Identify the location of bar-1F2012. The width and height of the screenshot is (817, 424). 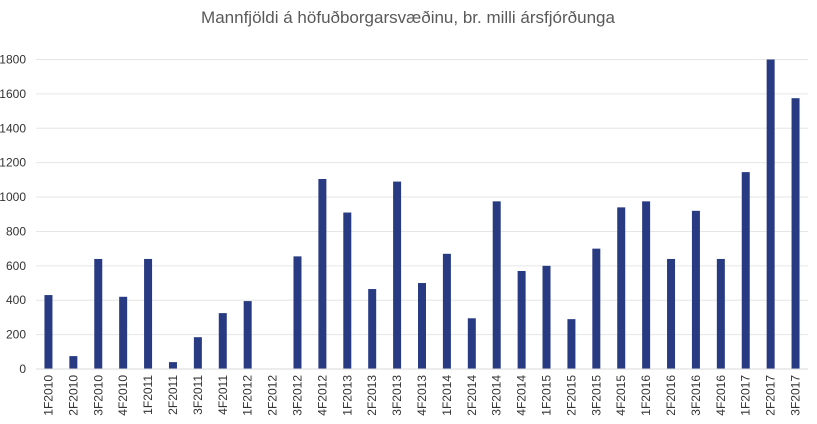
(247, 335).